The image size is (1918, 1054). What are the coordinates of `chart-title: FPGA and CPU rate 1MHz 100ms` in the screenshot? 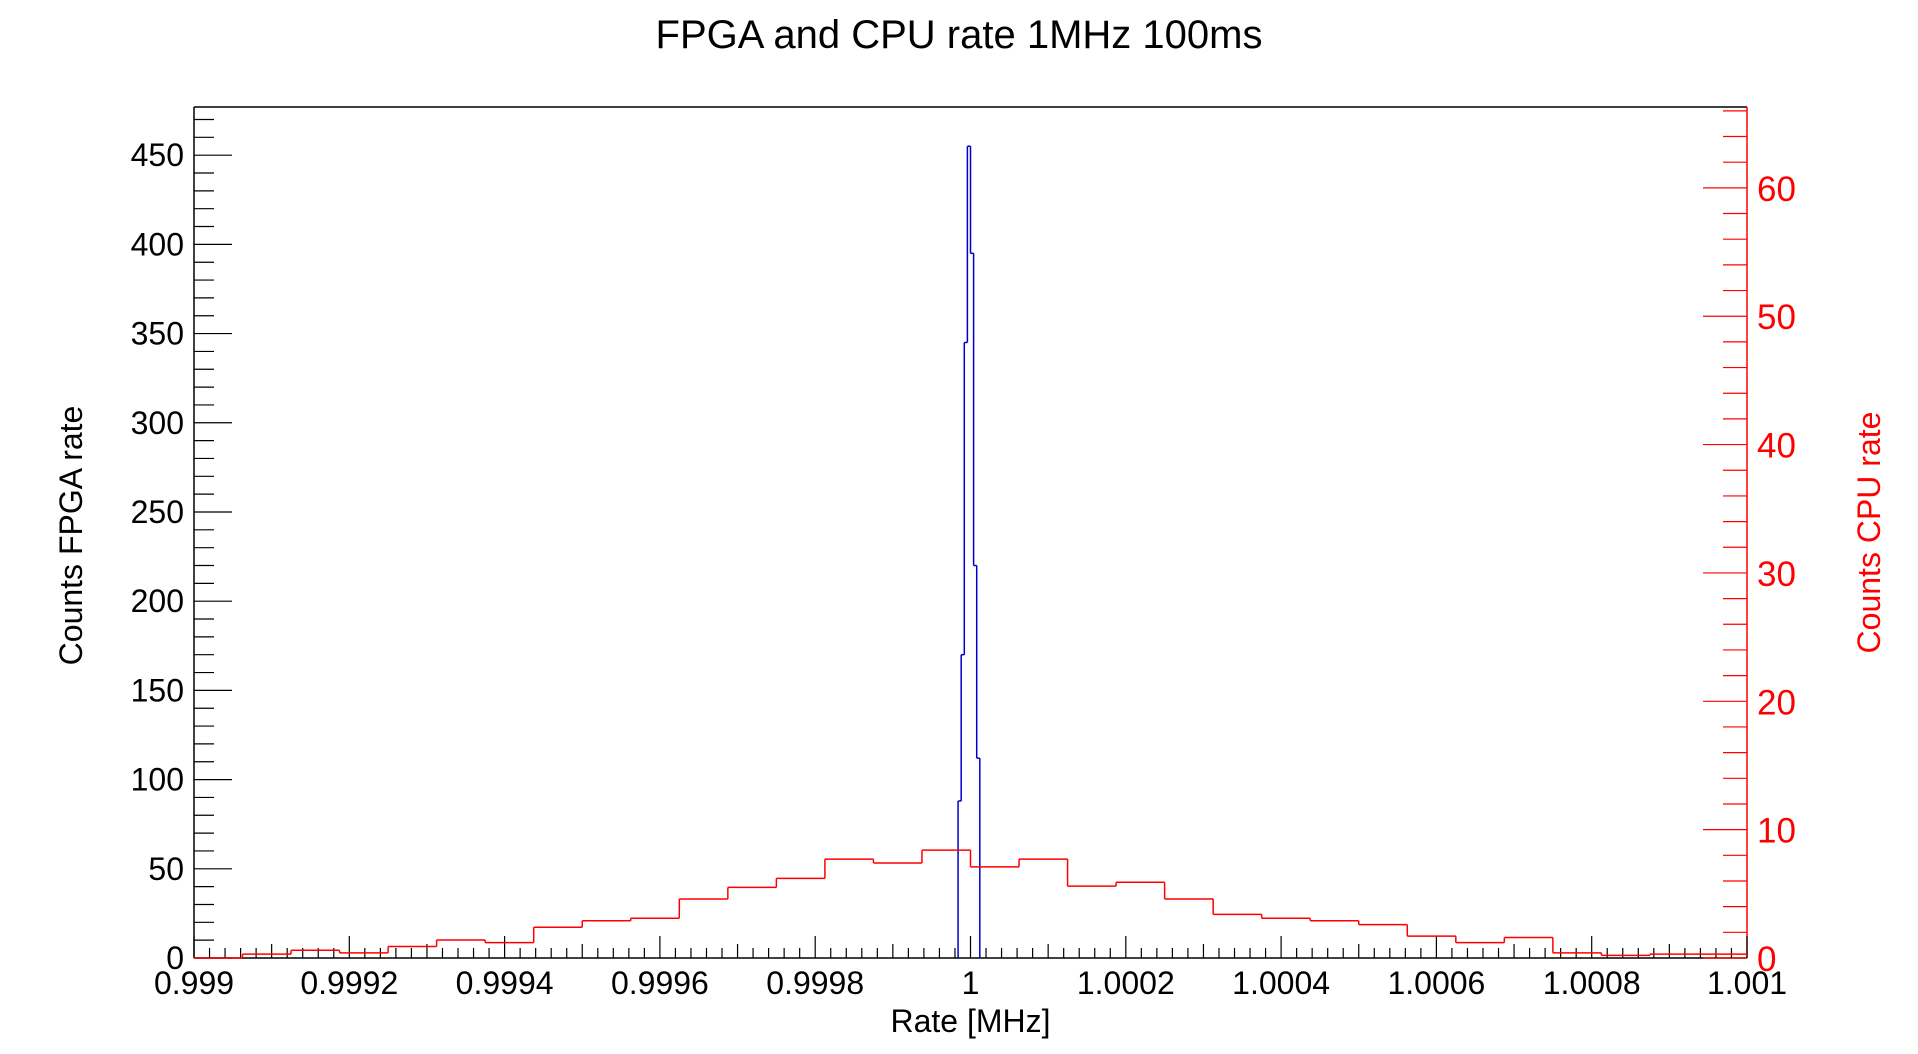 It's located at (959, 35).